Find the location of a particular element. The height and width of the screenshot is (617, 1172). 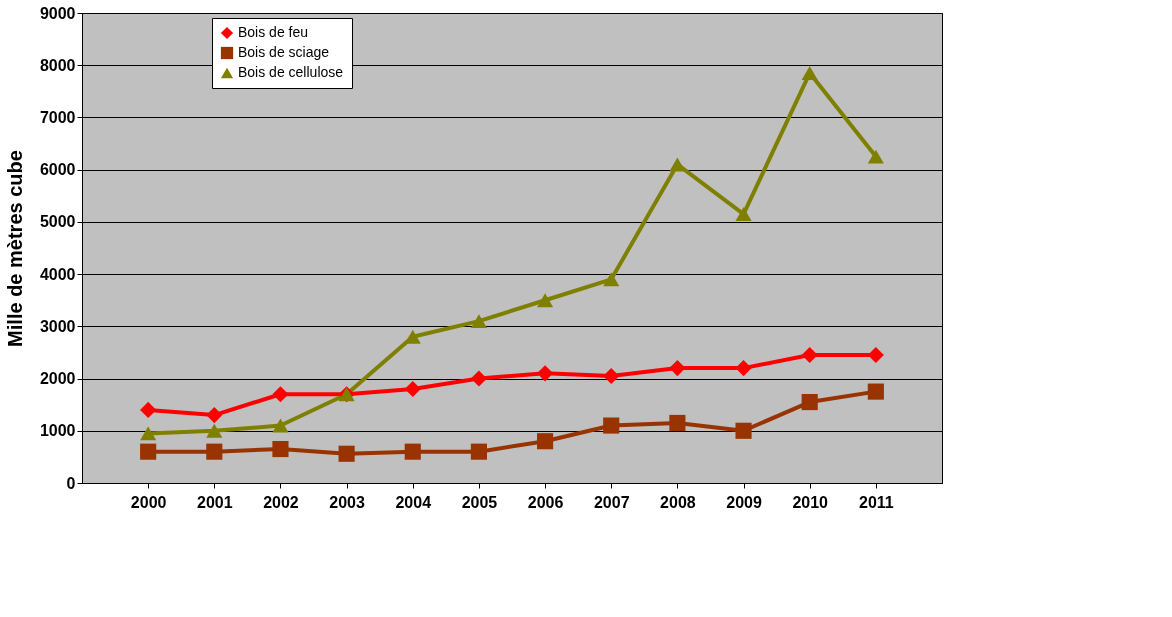

x-tick-label: 2011 is located at coordinates (876, 502).